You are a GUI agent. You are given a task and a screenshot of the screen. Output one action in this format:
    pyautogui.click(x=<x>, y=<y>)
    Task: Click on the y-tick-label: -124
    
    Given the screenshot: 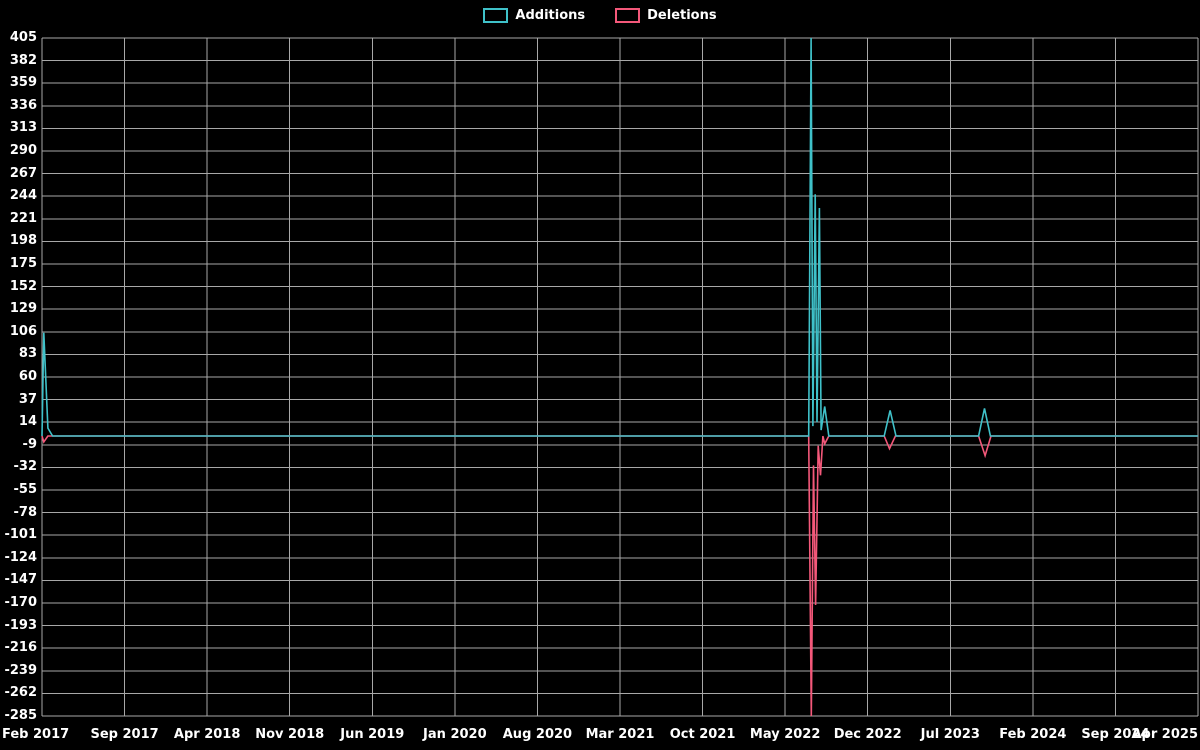 What is the action you would take?
    pyautogui.click(x=20, y=557)
    